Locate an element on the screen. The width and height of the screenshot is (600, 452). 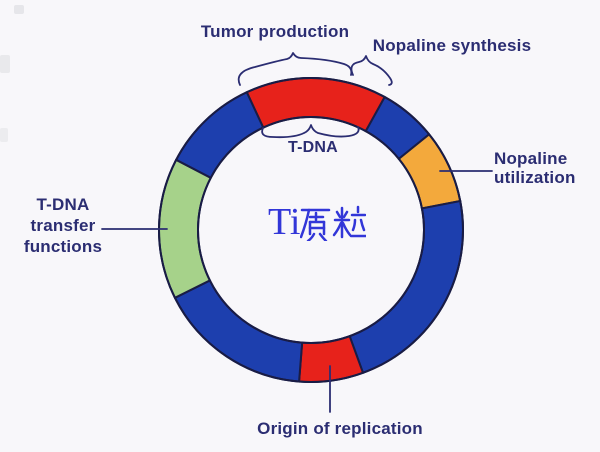
t-dna-transfer-functions-label: T-DNA transfer functions is located at coordinates (63, 225).